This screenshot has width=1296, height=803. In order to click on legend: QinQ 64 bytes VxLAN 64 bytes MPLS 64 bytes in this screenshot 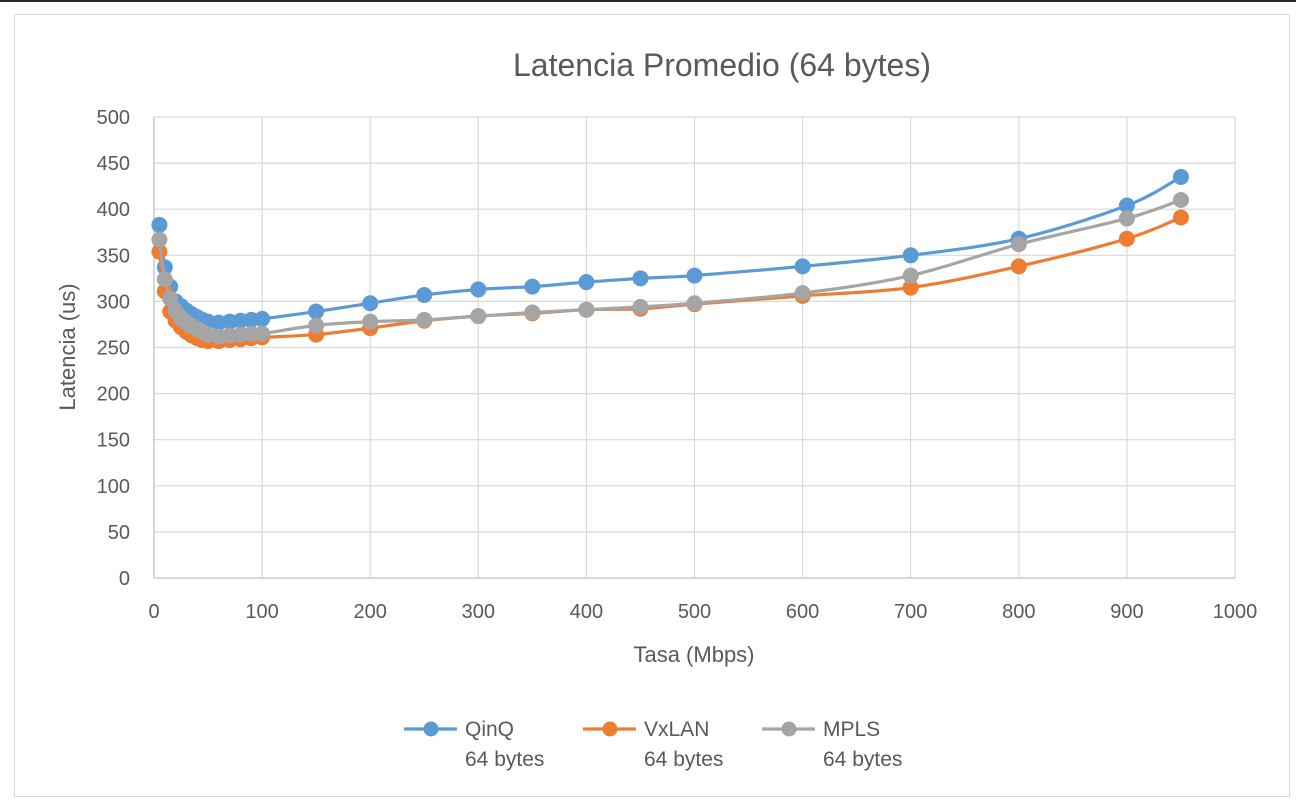, I will do `click(653, 744)`.